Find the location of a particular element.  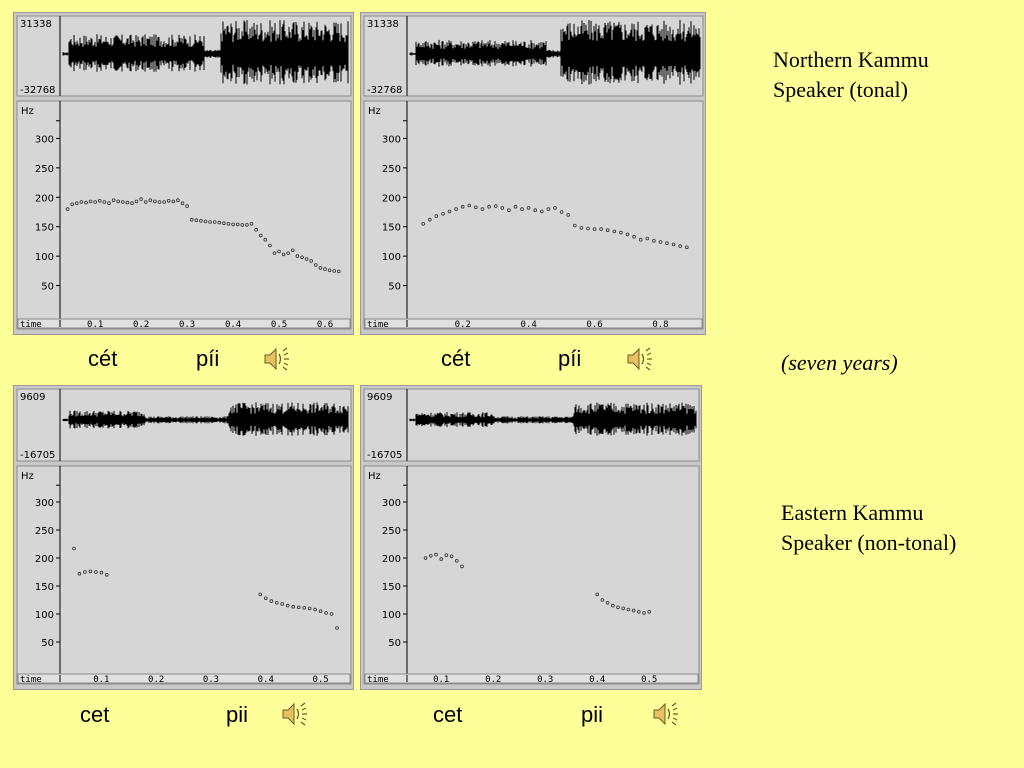

time-tick-label: 0.5 is located at coordinates (279, 325).